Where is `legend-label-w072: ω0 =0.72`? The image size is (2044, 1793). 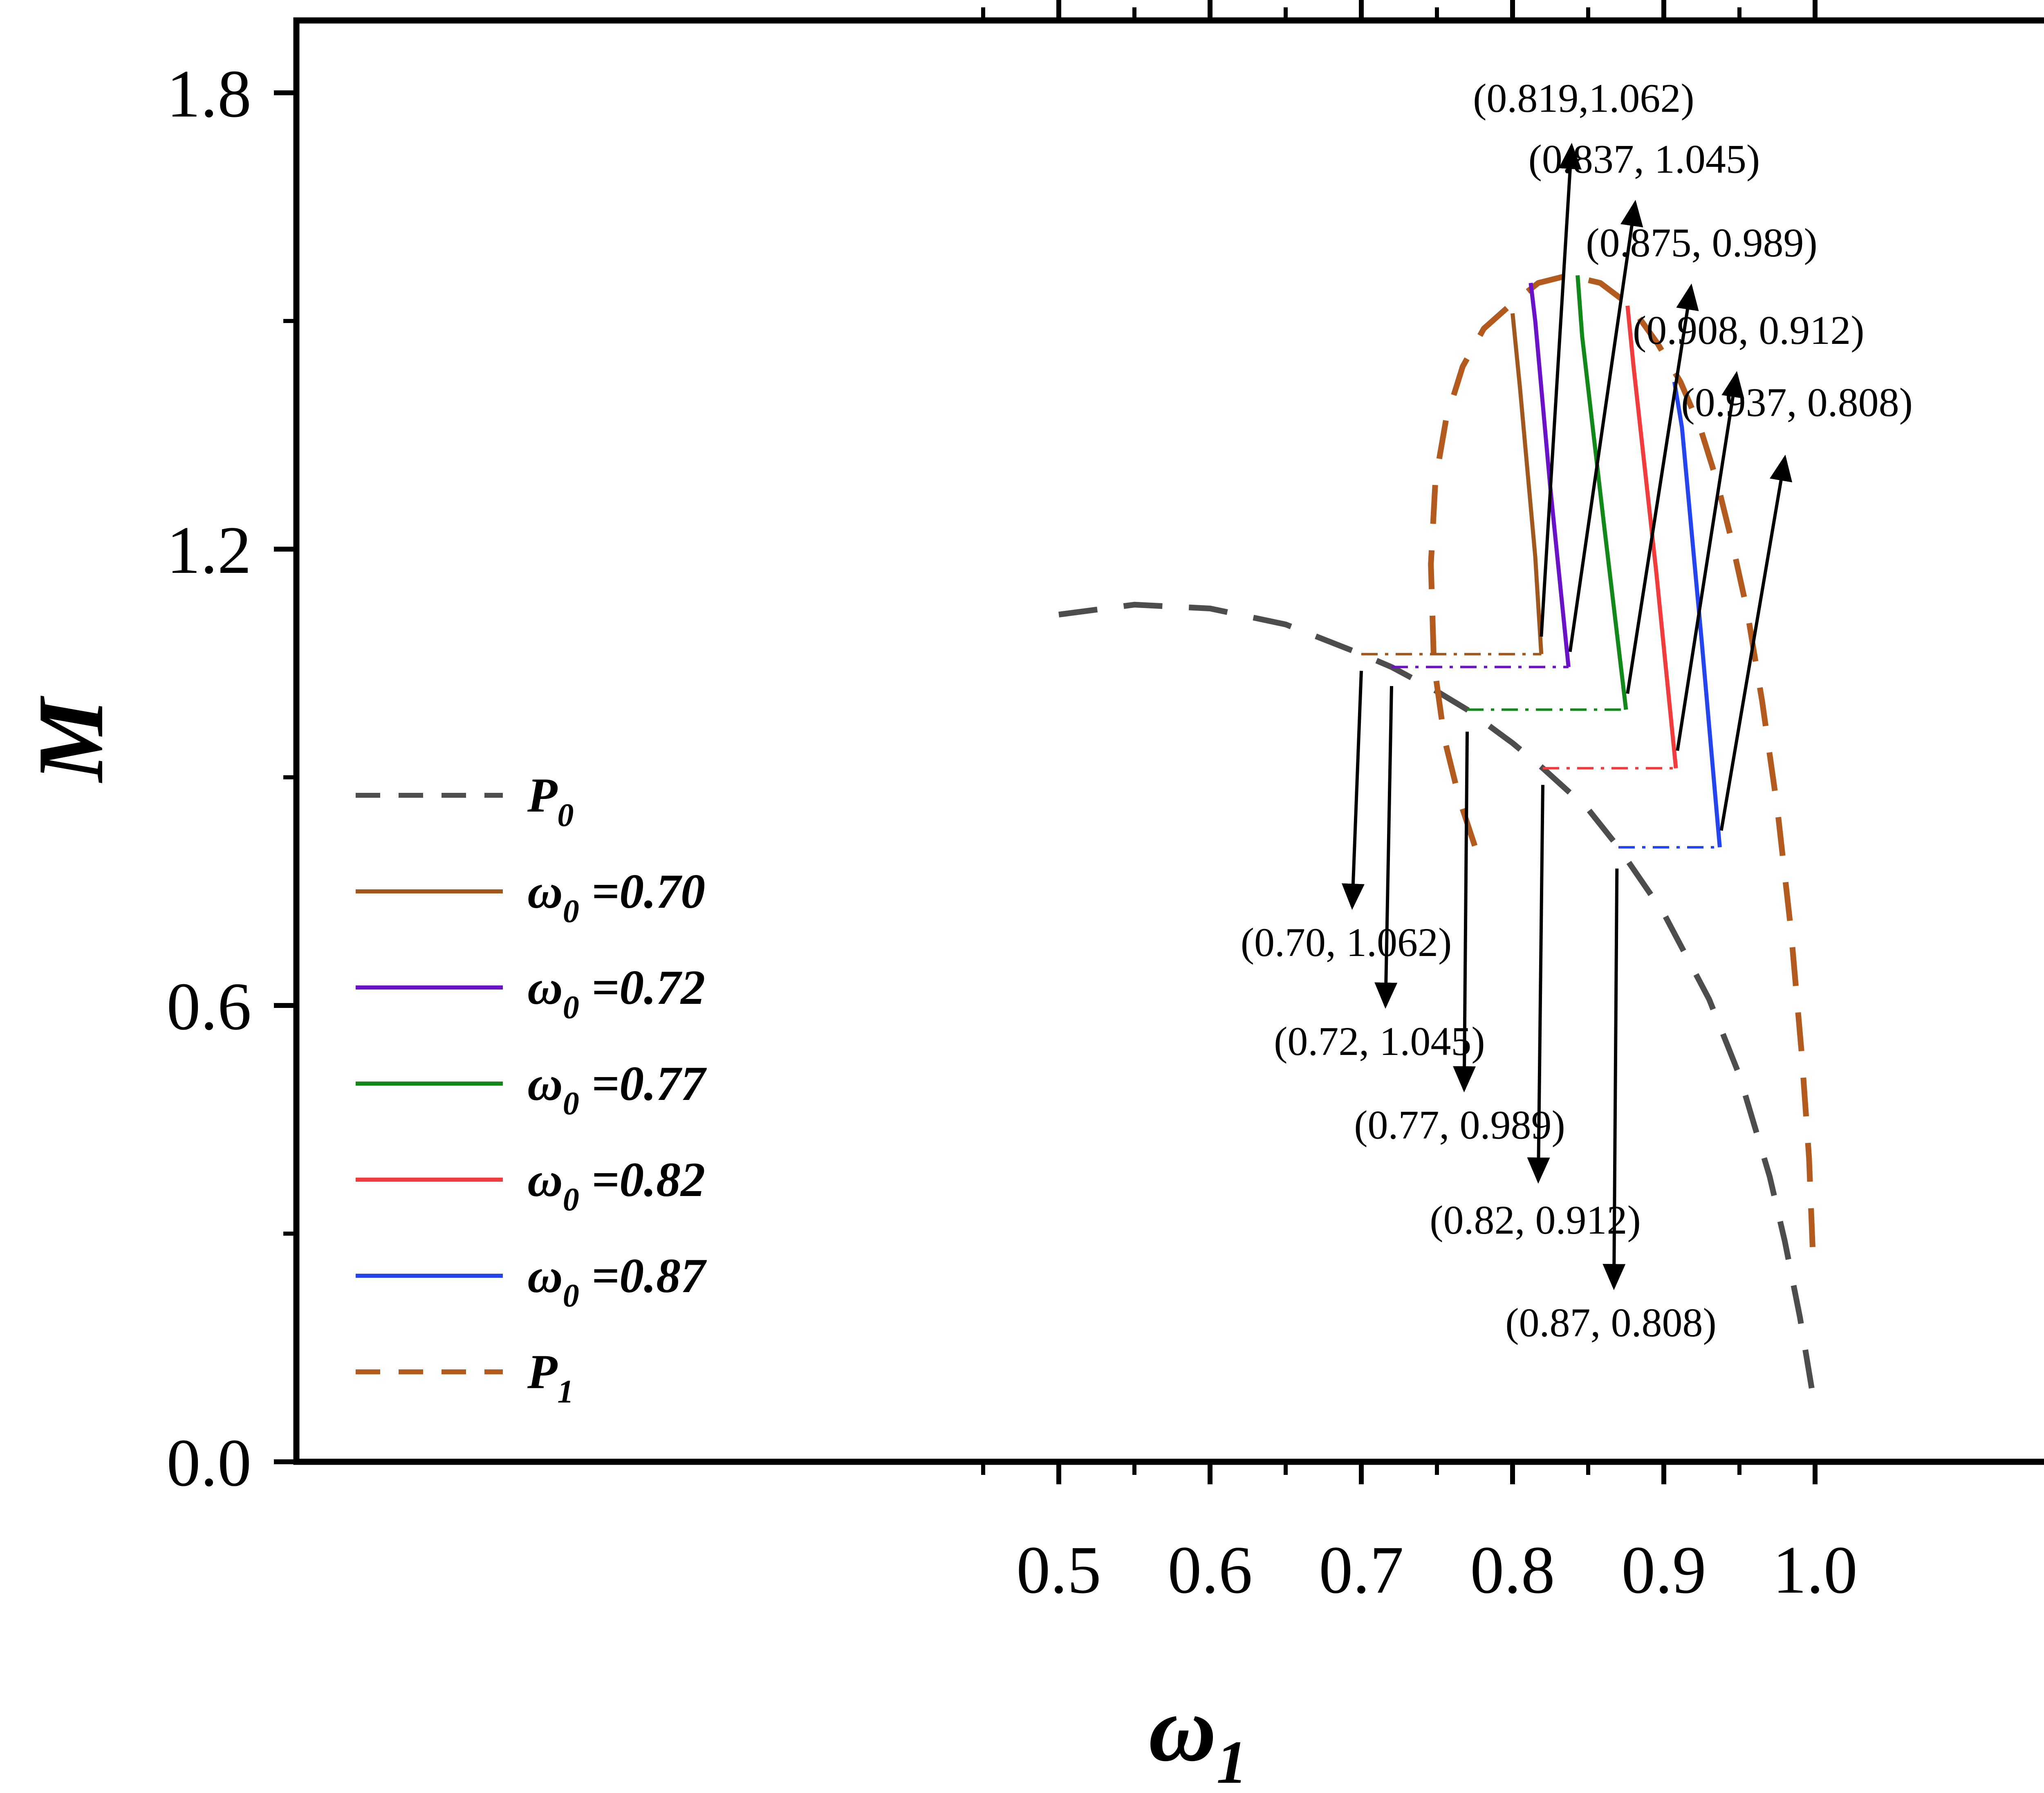 legend-label-w072: ω0 =0.72 is located at coordinates (616, 993).